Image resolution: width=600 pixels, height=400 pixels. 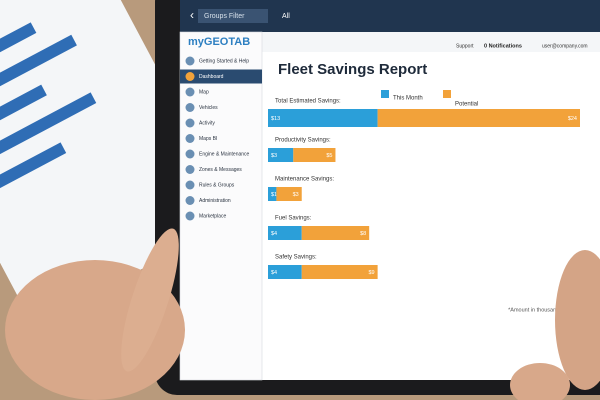 I want to click on menu-item: Administration, so click(x=215, y=201).